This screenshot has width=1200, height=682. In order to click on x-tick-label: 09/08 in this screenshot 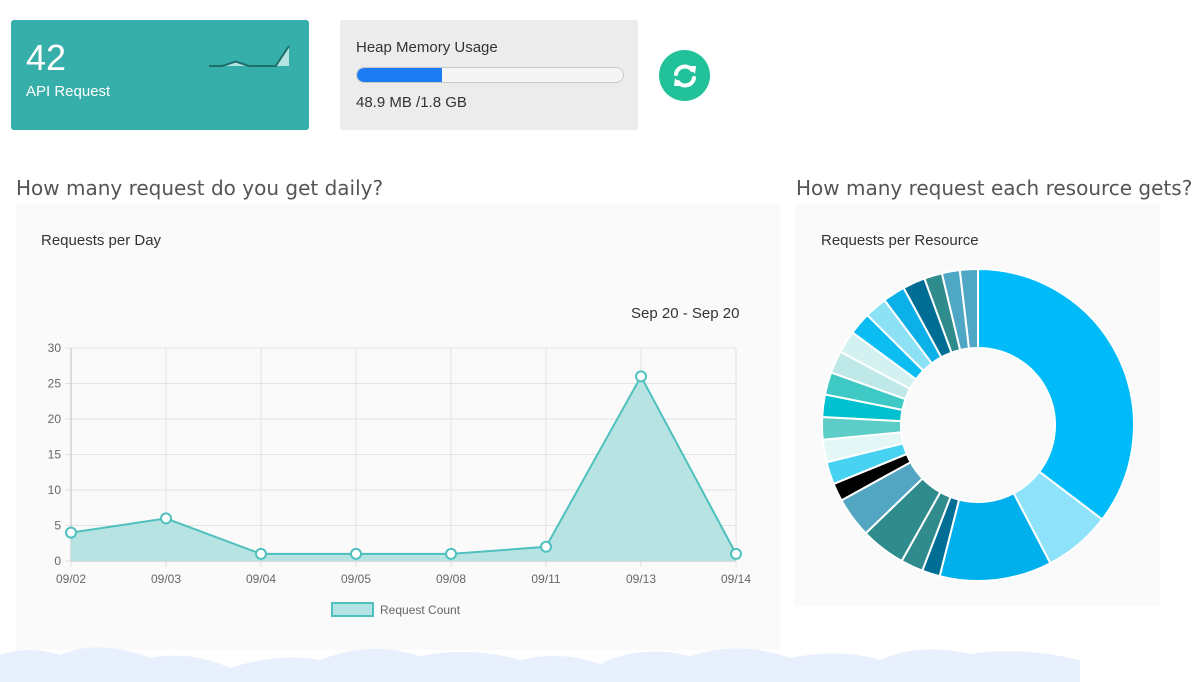, I will do `click(451, 579)`.